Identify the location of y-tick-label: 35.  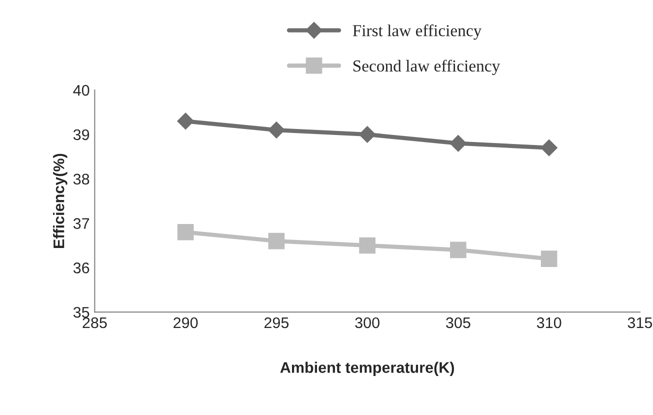
(81, 312).